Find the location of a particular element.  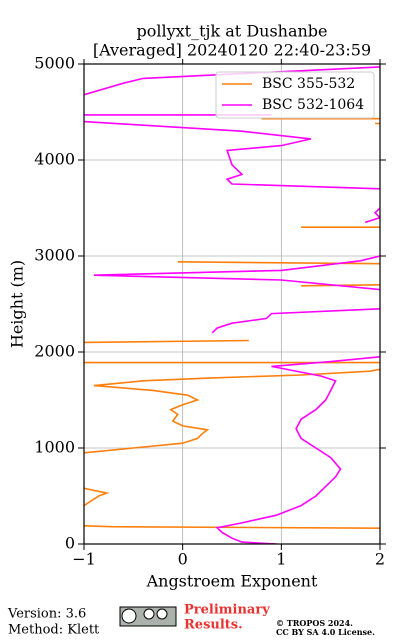

notice: Results. is located at coordinates (213, 625).